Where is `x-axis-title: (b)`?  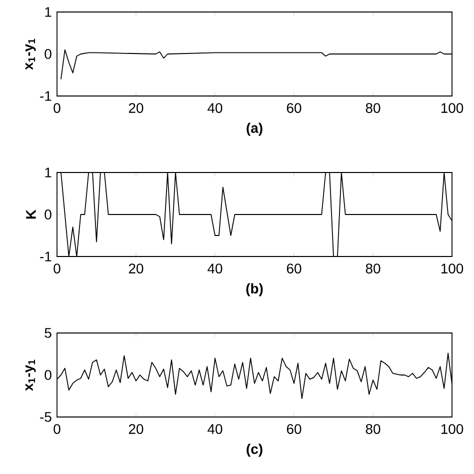
x-axis-title: (b) is located at coordinates (254, 289).